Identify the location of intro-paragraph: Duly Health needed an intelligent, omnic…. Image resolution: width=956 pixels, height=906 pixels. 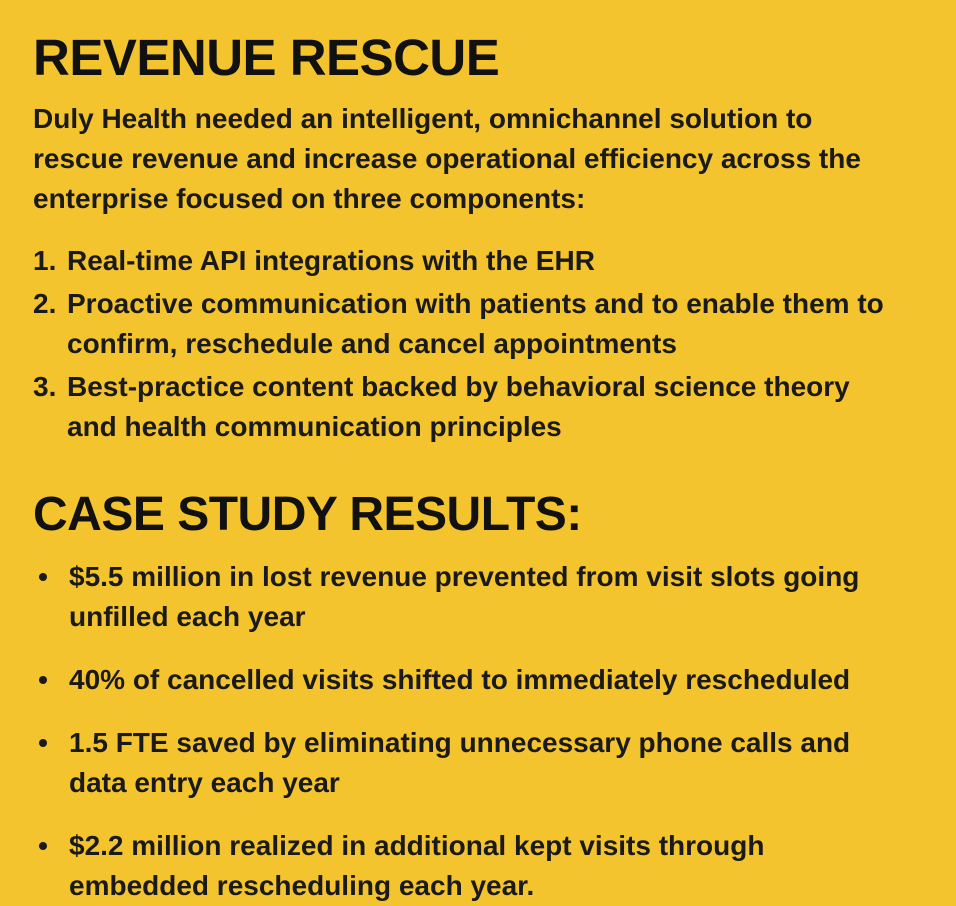
(447, 158).